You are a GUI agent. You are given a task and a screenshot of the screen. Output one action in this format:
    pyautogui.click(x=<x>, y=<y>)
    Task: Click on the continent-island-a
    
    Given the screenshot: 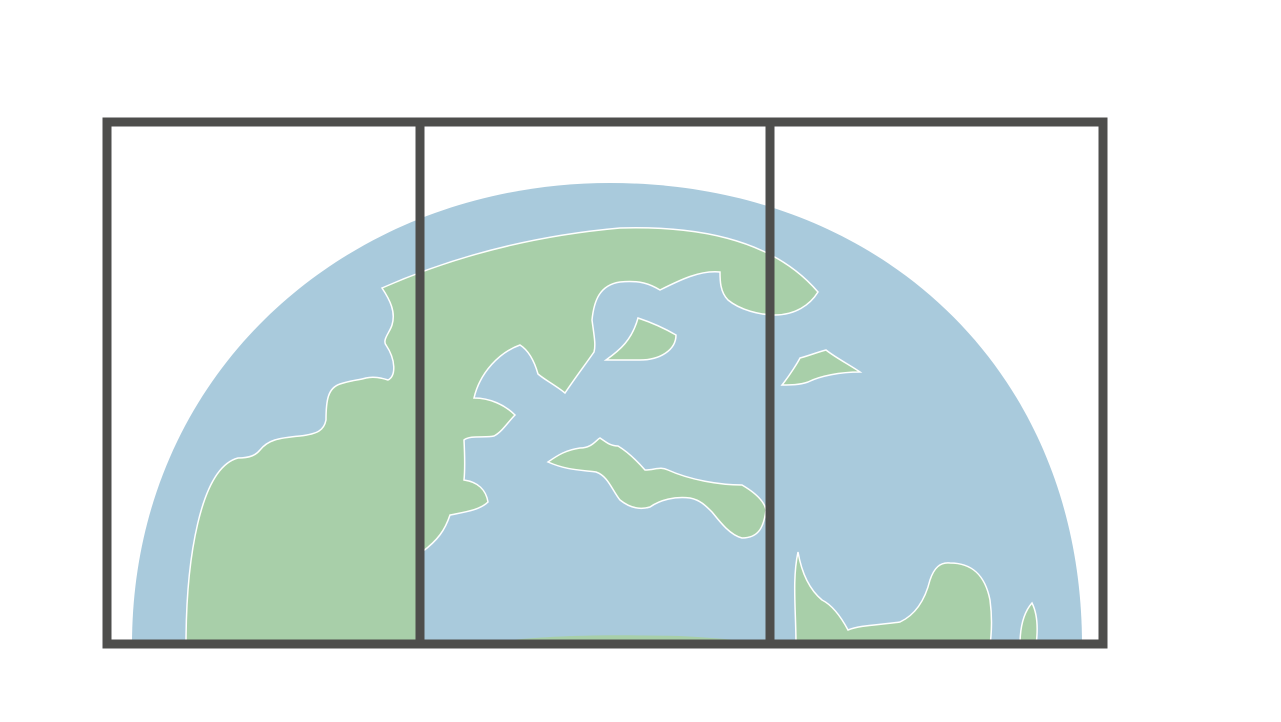 What is the action you would take?
    pyautogui.click(x=640, y=339)
    